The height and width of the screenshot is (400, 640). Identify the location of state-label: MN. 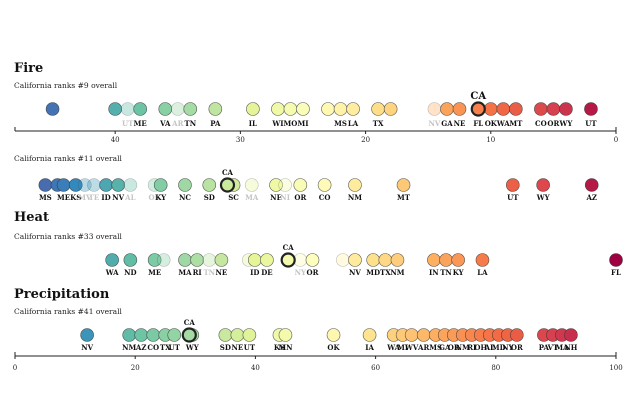
(285, 347).